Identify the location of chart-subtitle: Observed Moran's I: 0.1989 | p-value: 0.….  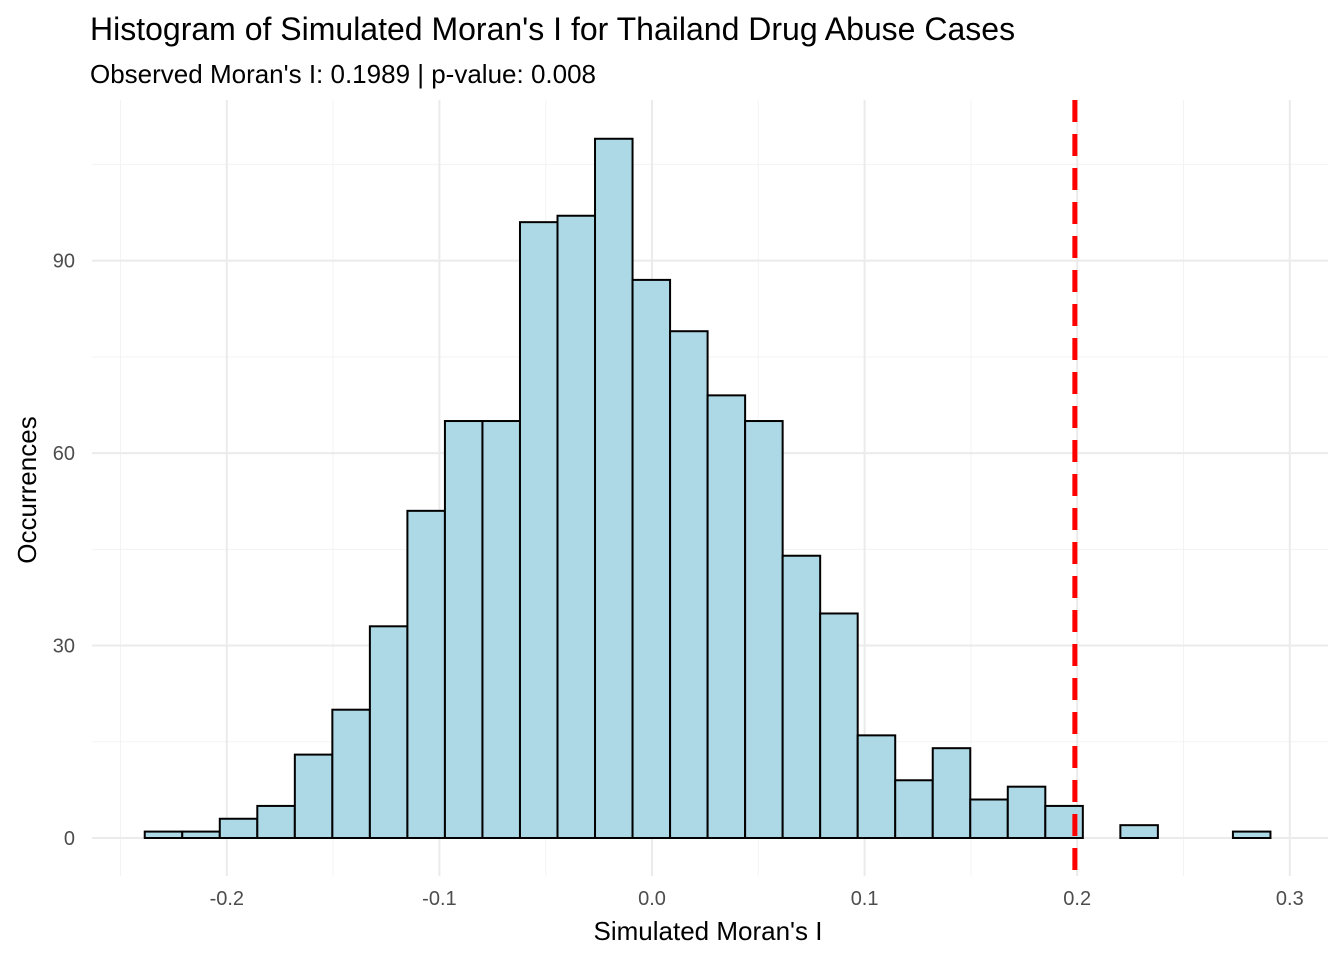
(343, 74).